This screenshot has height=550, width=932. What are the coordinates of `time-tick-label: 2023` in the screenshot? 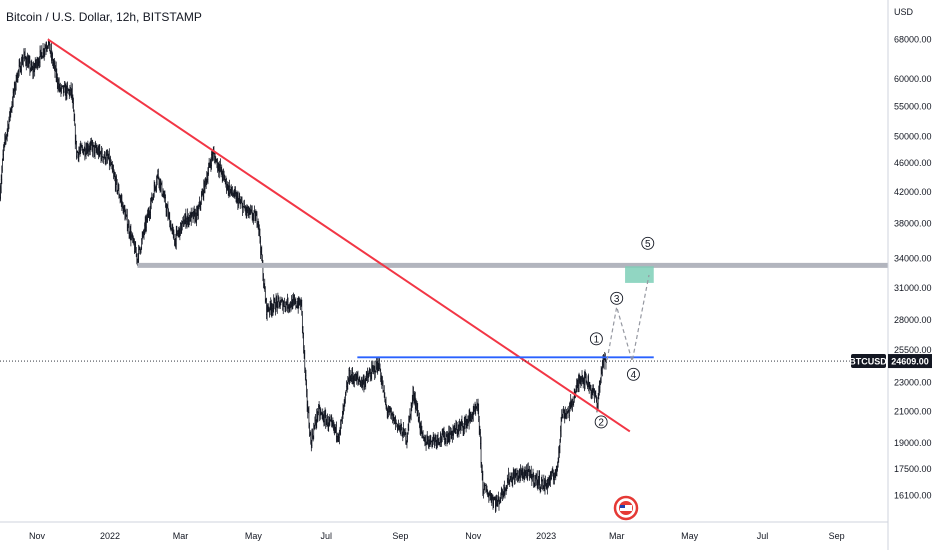 It's located at (546, 536).